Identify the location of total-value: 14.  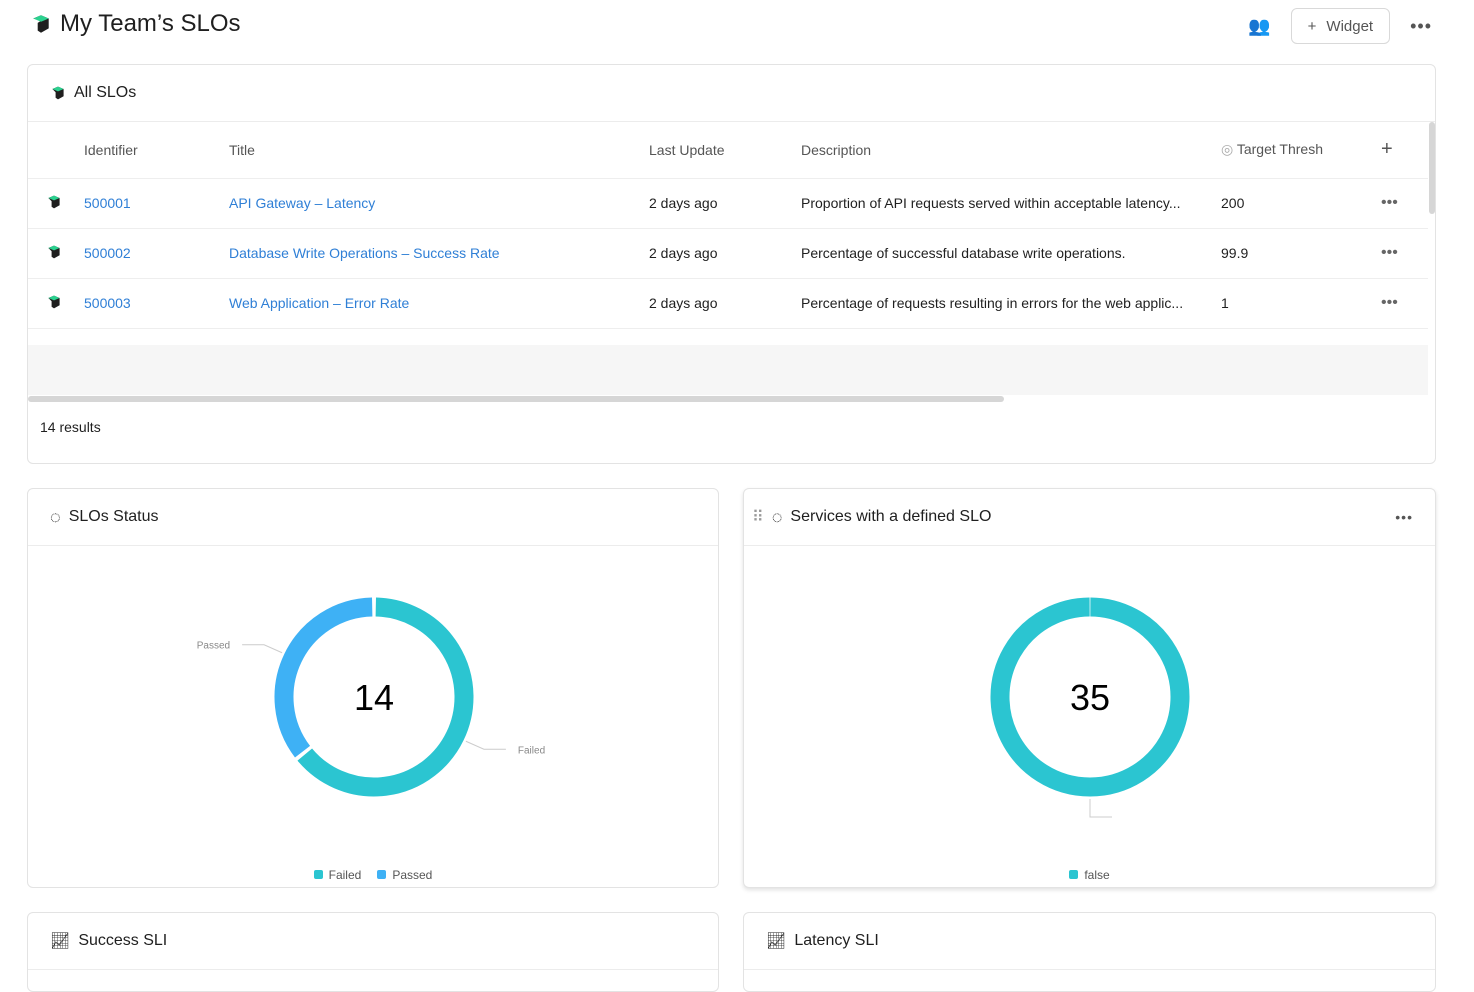
(374, 697).